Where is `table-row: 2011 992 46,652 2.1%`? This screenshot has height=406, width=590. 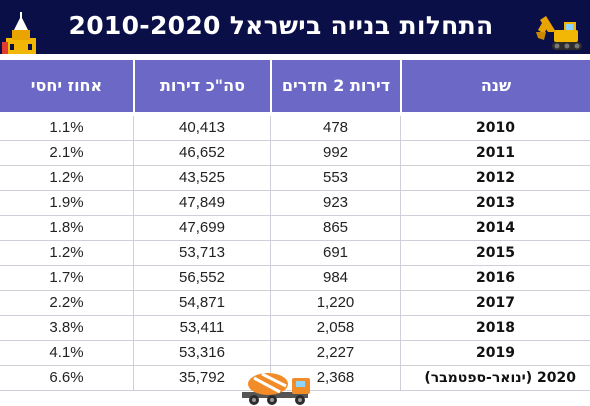 table-row: 2011 992 46,652 2.1% is located at coordinates (295, 153).